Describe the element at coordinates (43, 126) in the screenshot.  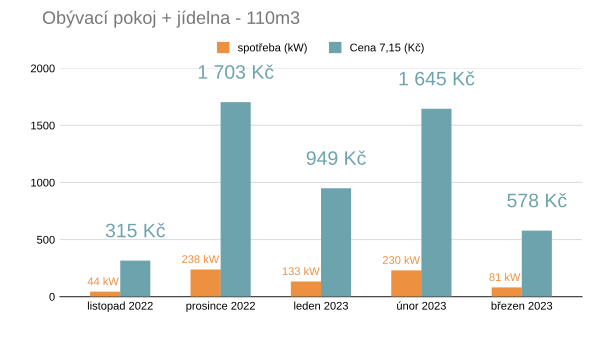
I see `y-tick-label: 1500` at that location.